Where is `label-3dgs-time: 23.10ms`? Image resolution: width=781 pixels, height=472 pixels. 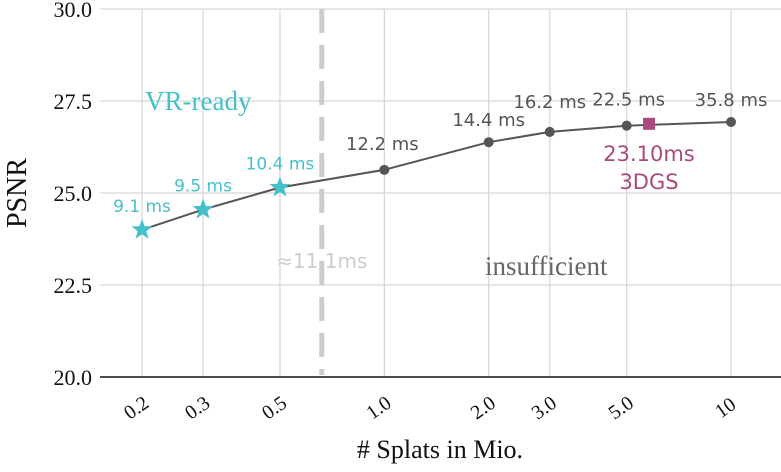 label-3dgs-time: 23.10ms is located at coordinates (649, 154).